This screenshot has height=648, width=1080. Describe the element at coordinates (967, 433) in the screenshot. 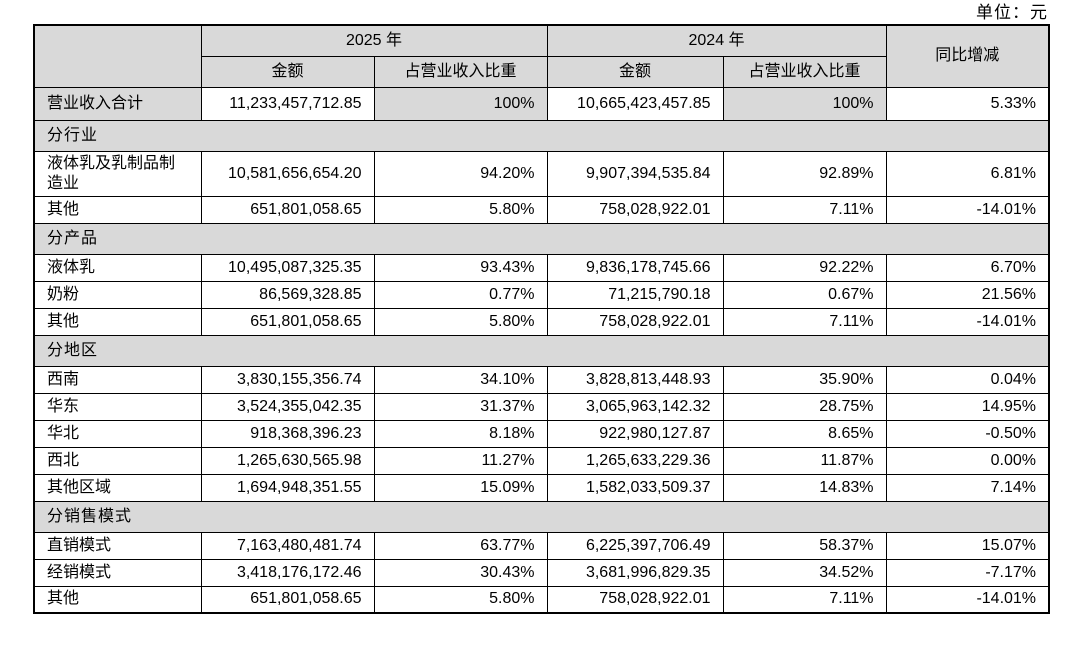

I see `yoy-value: -0.50%` at that location.